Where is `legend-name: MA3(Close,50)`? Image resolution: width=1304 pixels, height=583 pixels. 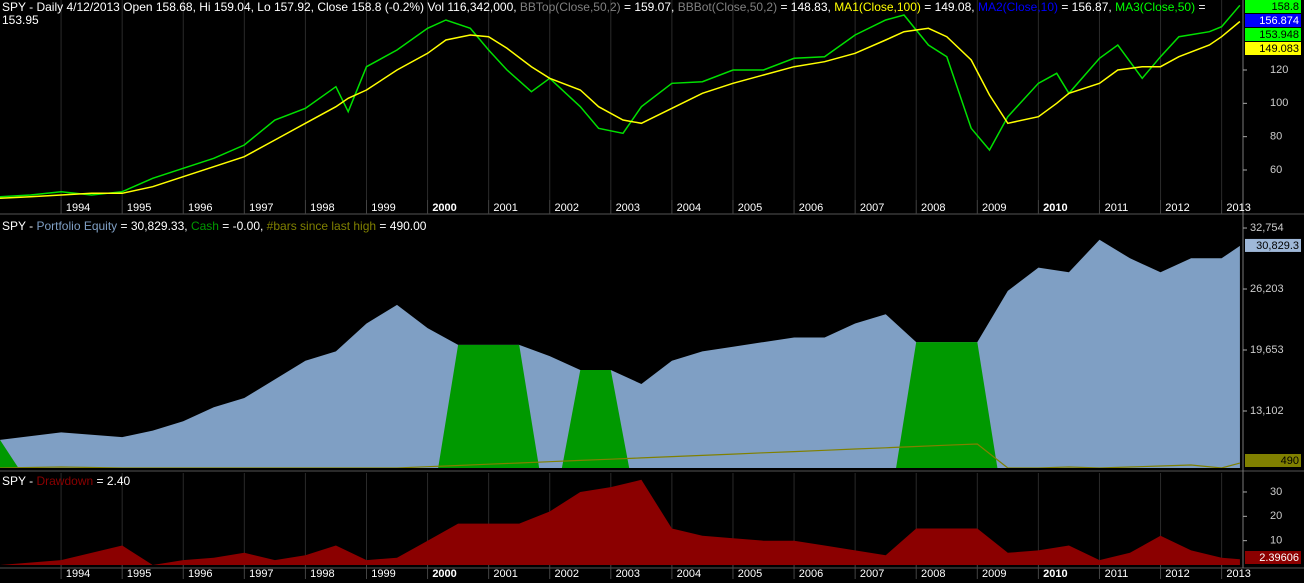 legend-name: MA3(Close,50) is located at coordinates (1155, 7).